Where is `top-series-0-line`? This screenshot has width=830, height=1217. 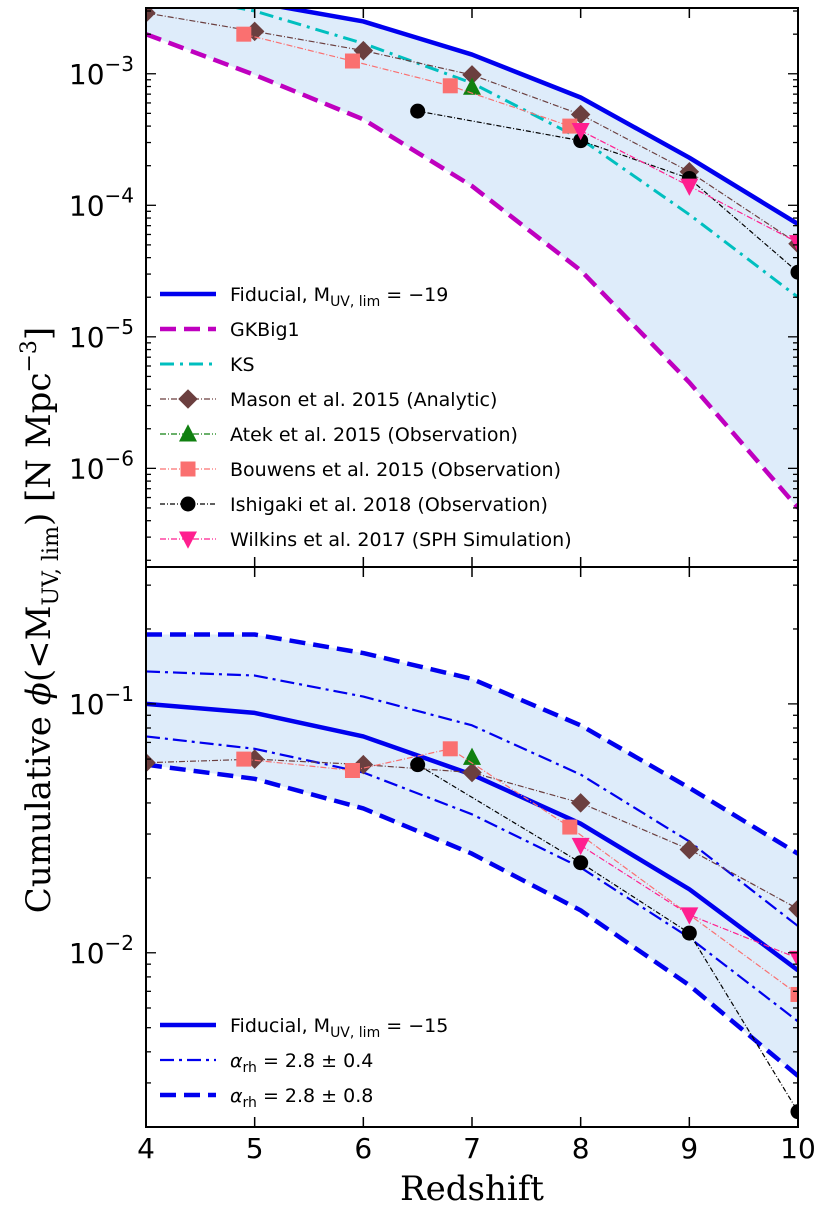
top-series-0-line is located at coordinates (536, 117).